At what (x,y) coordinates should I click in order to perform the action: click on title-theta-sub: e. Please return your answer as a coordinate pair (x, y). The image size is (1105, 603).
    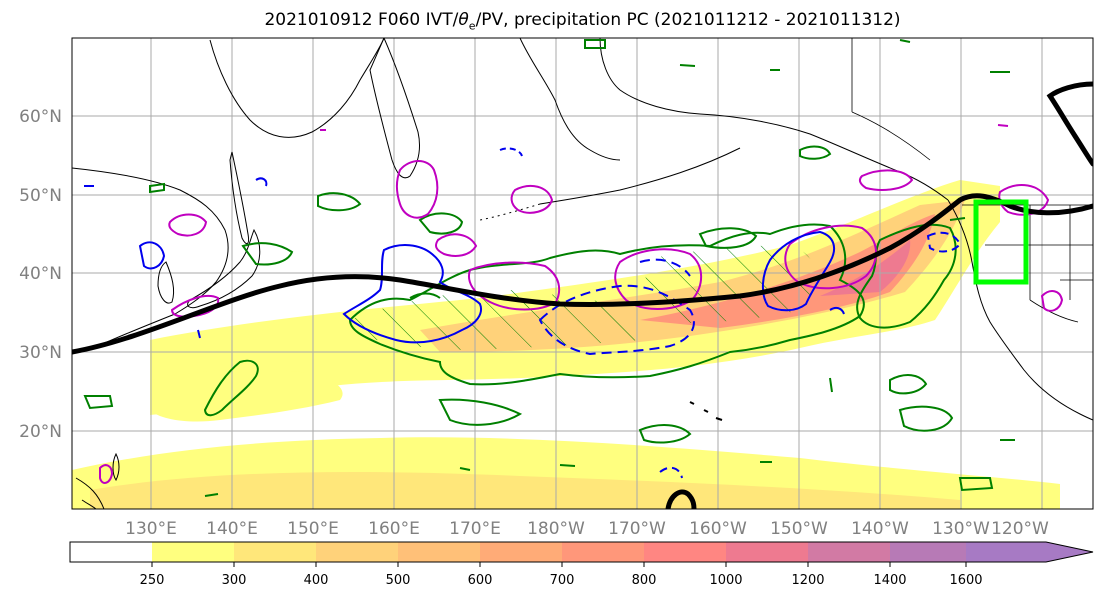
    Looking at the image, I should click on (472, 26).